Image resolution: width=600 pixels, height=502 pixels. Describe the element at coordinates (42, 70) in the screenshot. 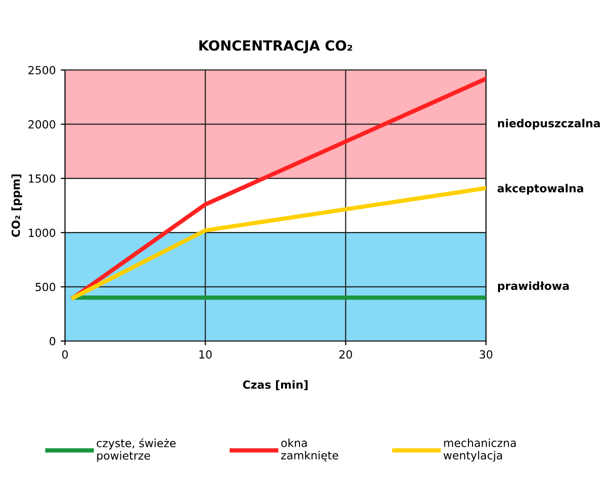

I see `y-tick-label: 2500` at that location.